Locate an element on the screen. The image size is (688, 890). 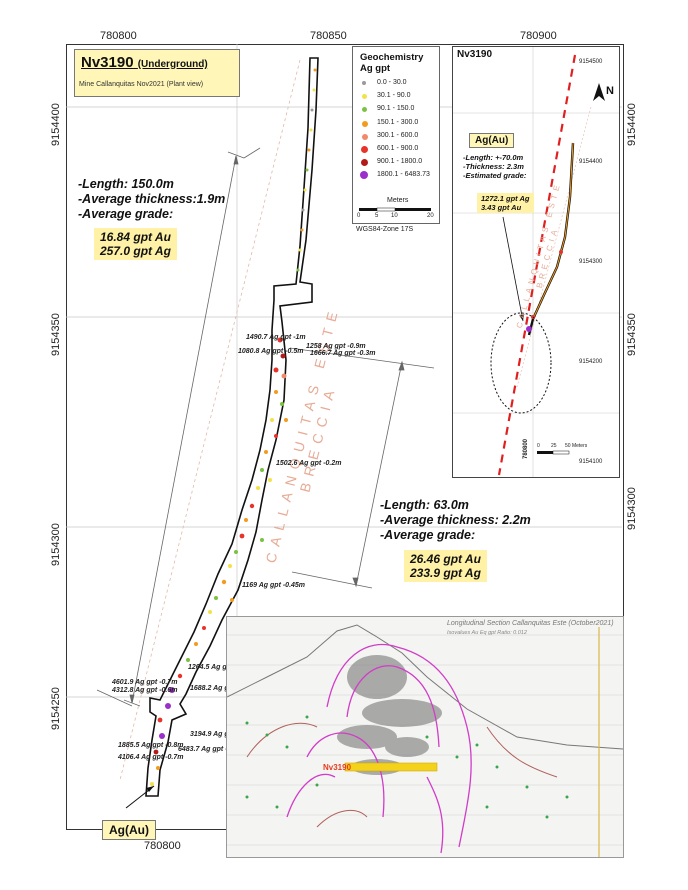
inset-y-tick: 9154400 is located at coordinates (591, 162).